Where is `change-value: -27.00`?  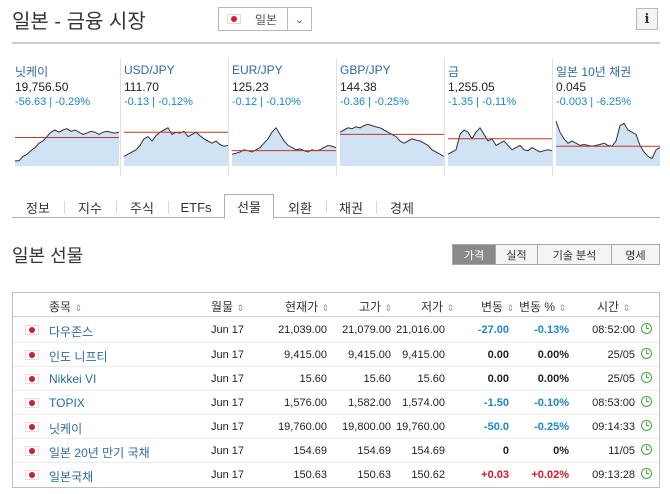
change-value: -27.00 is located at coordinates (493, 330).